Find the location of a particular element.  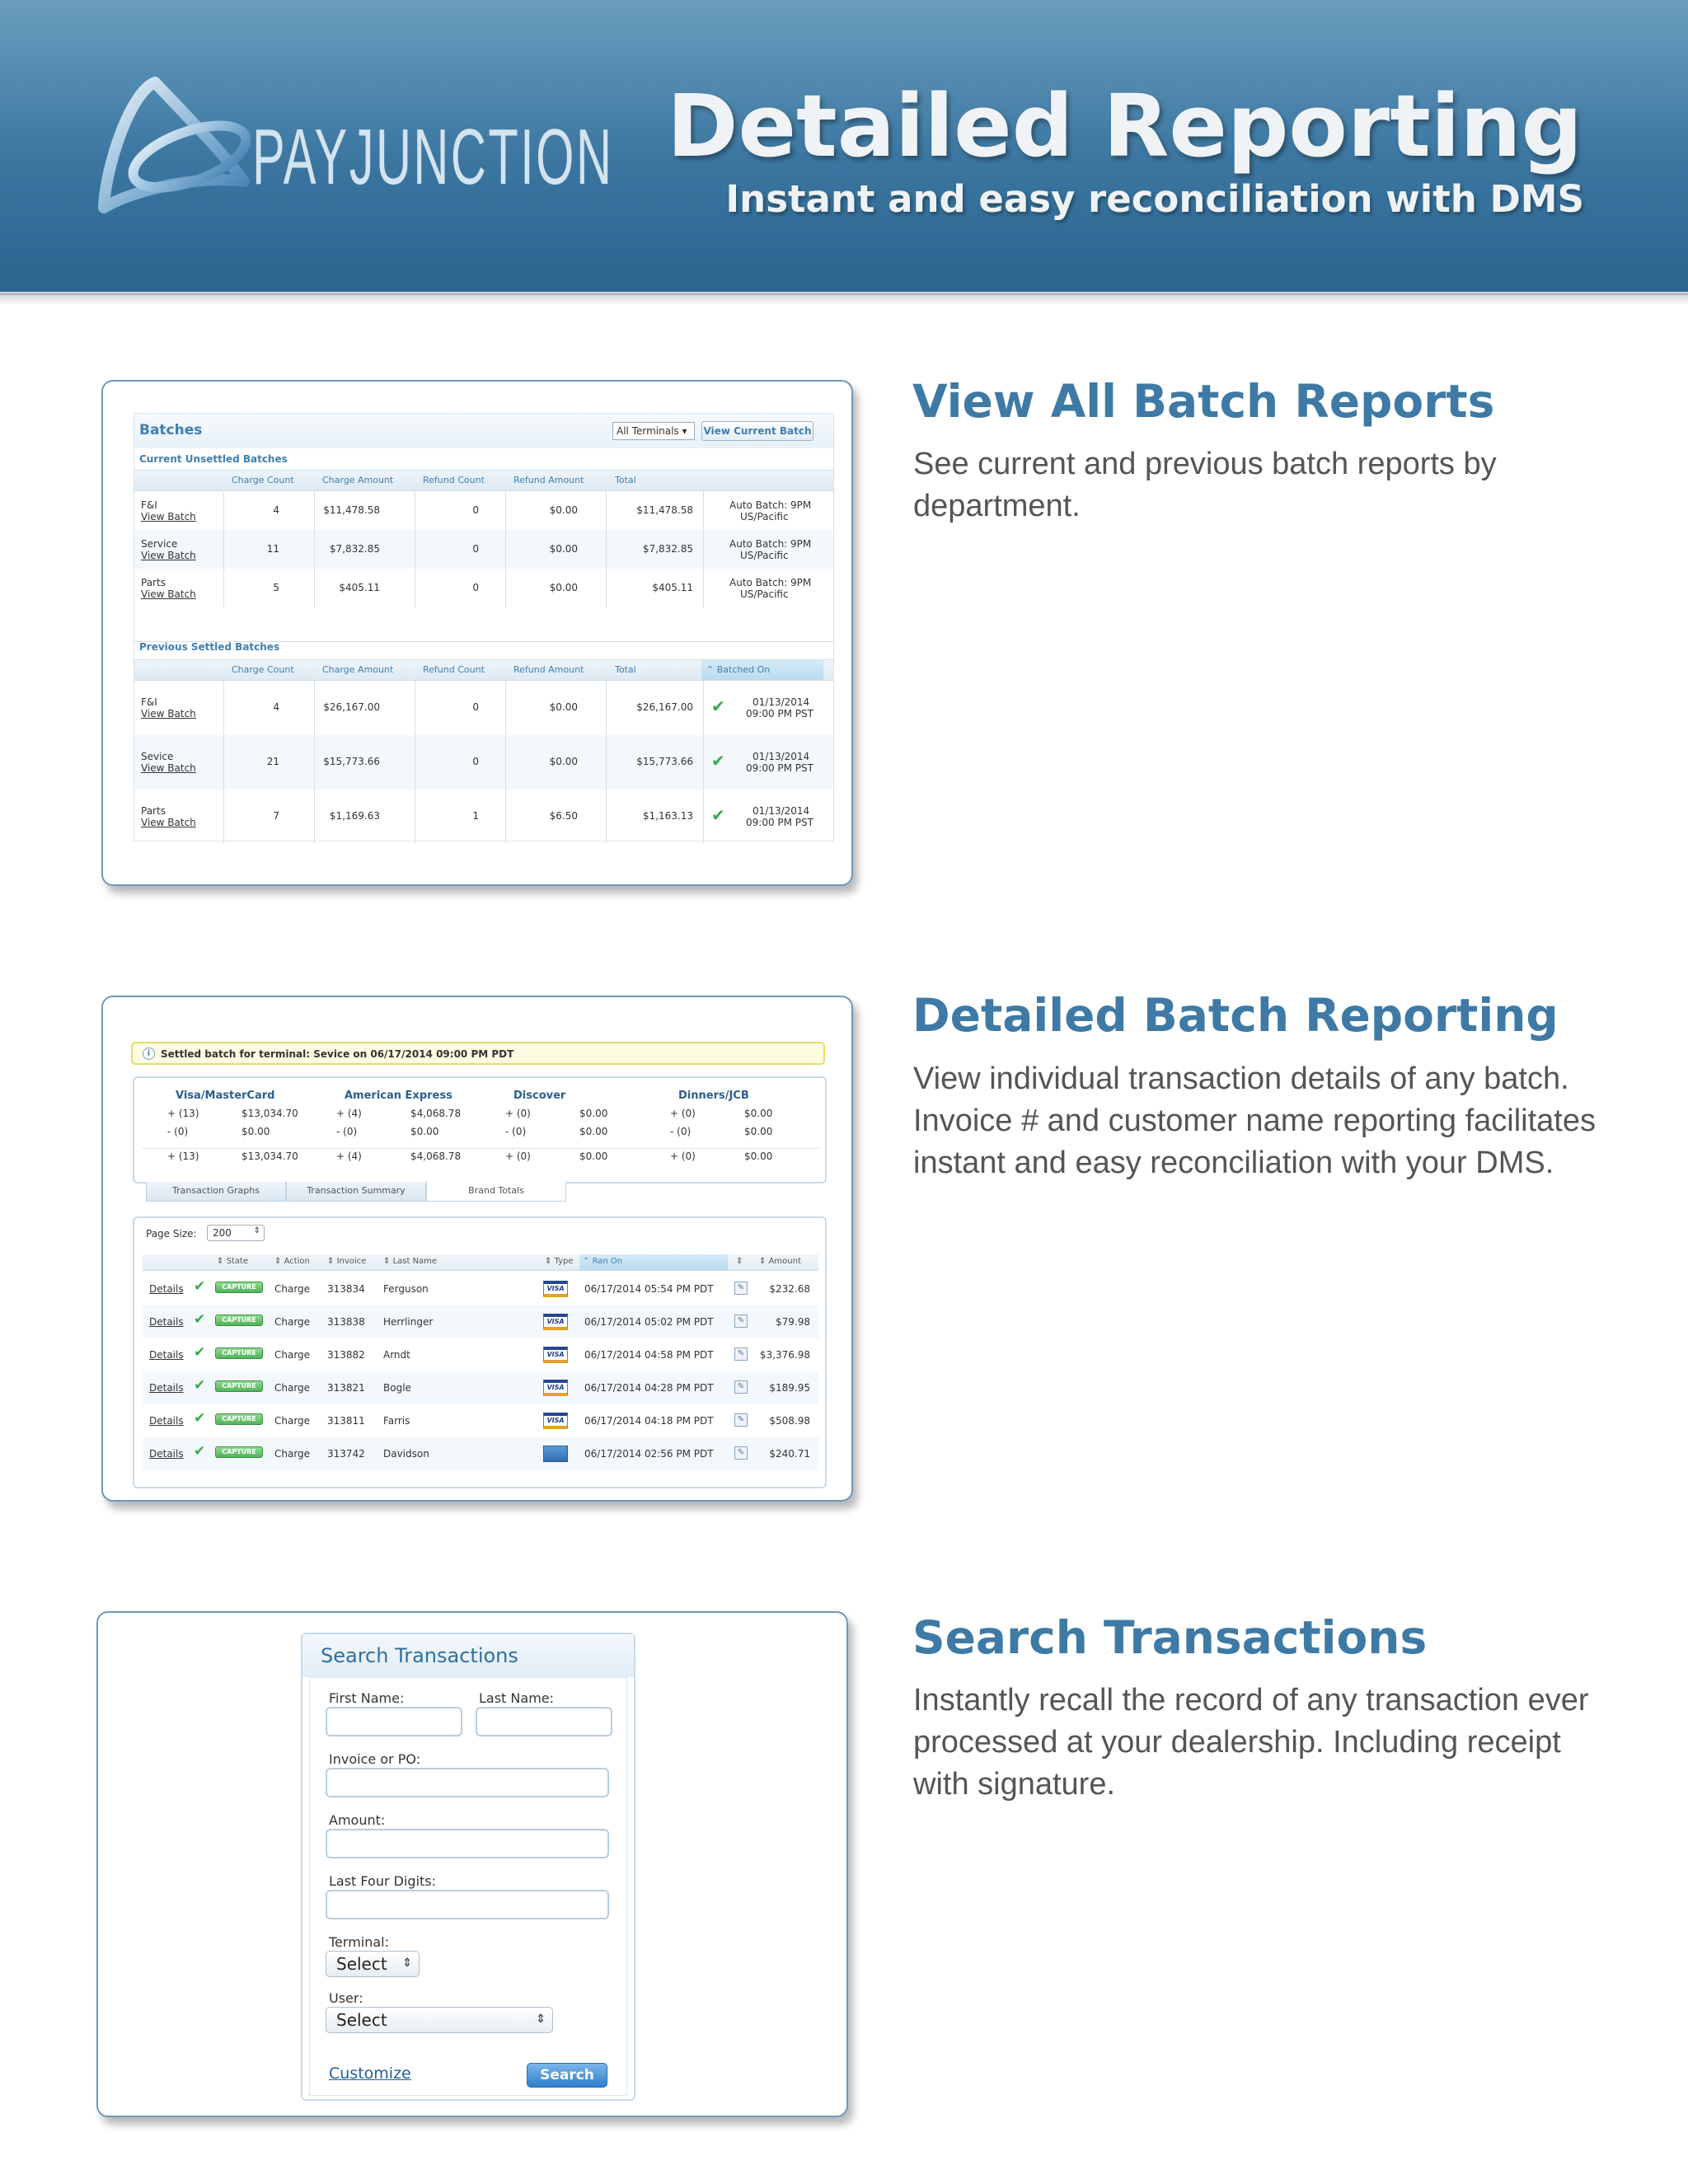

col-charge-count: Charge Count is located at coordinates (263, 480).